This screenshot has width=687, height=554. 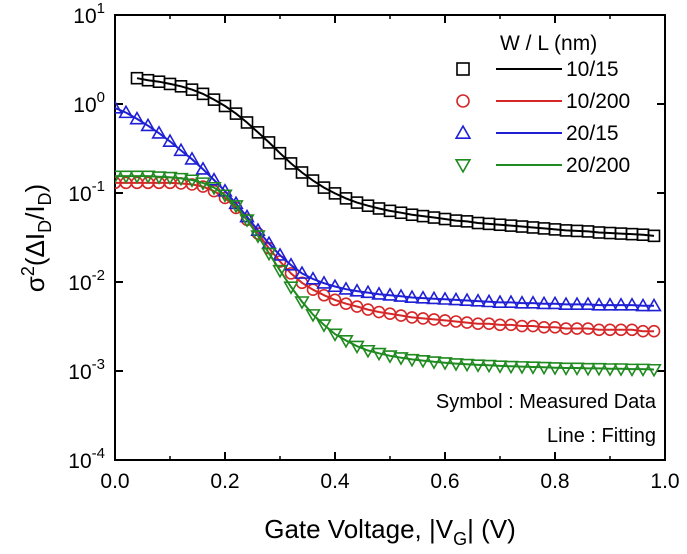 What do you see at coordinates (86, 459) in the screenshot?
I see `y-tick-label: 10⁻⁴` at bounding box center [86, 459].